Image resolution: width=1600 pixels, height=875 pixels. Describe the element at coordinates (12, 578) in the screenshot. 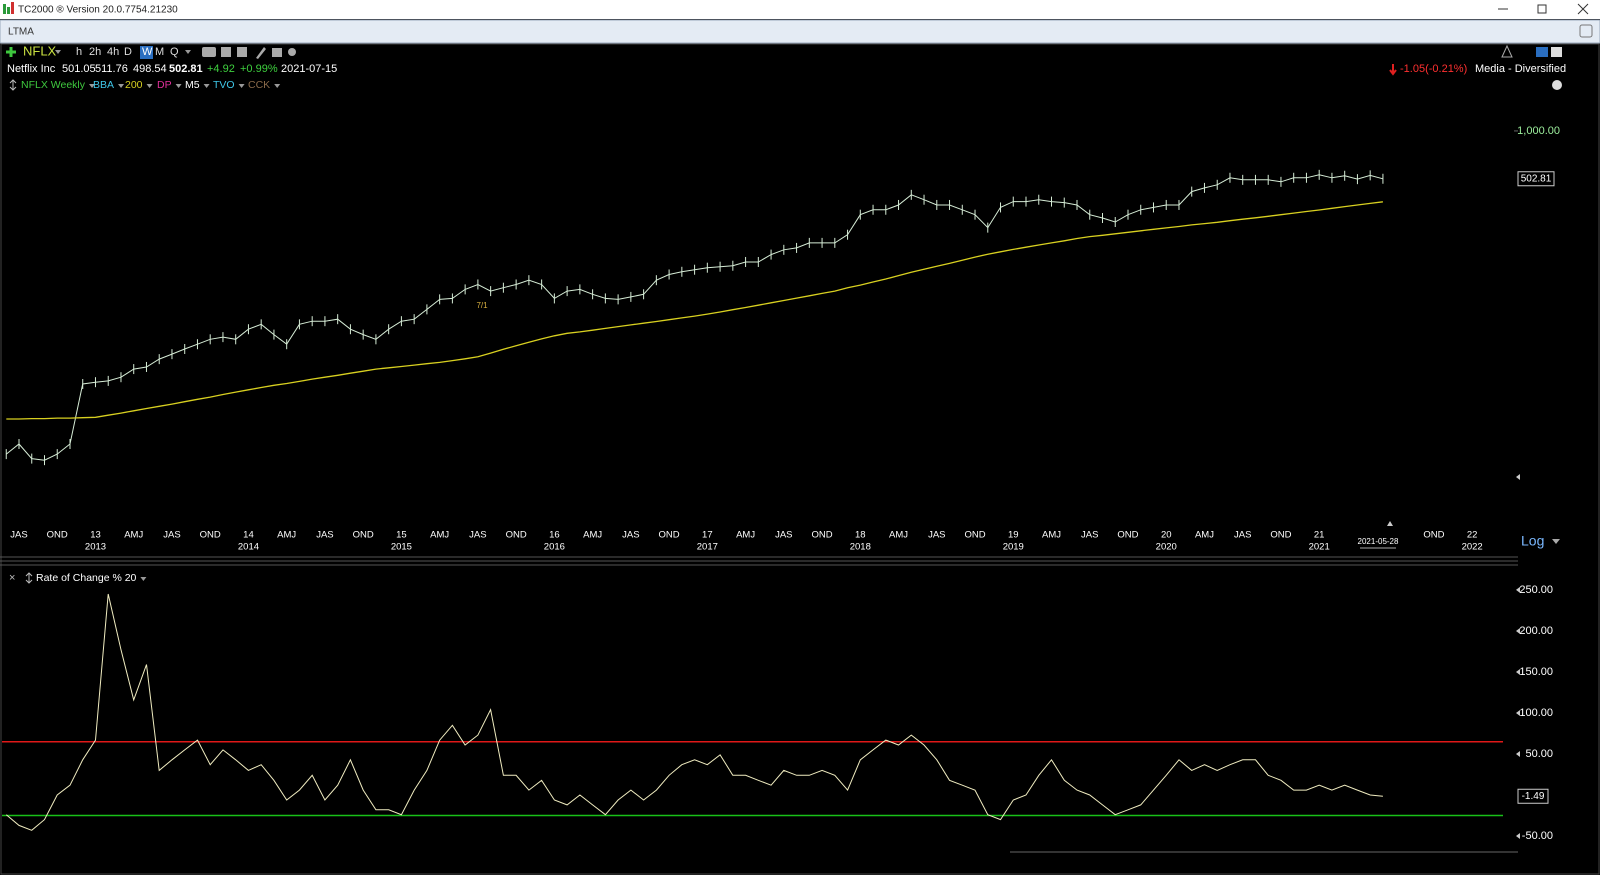

I see `close-pane: ×` at that location.